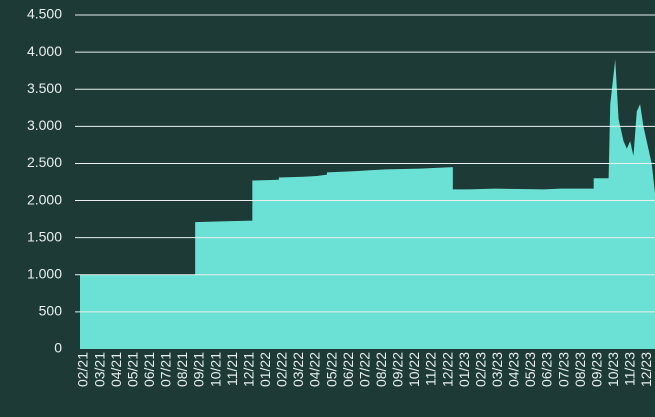 This screenshot has height=417, width=655. I want to click on x-tick-label: 09/21, so click(199, 369).